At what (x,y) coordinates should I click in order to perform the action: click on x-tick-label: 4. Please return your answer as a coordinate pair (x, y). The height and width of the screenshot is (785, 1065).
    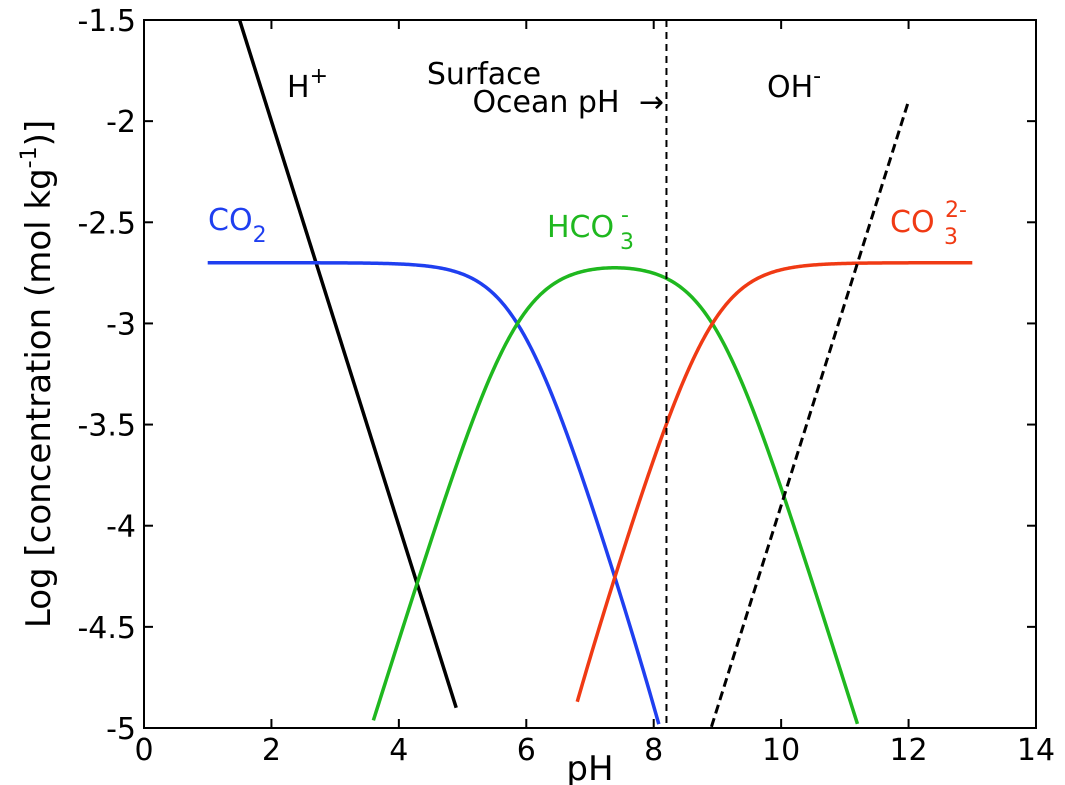
    Looking at the image, I should click on (398, 750).